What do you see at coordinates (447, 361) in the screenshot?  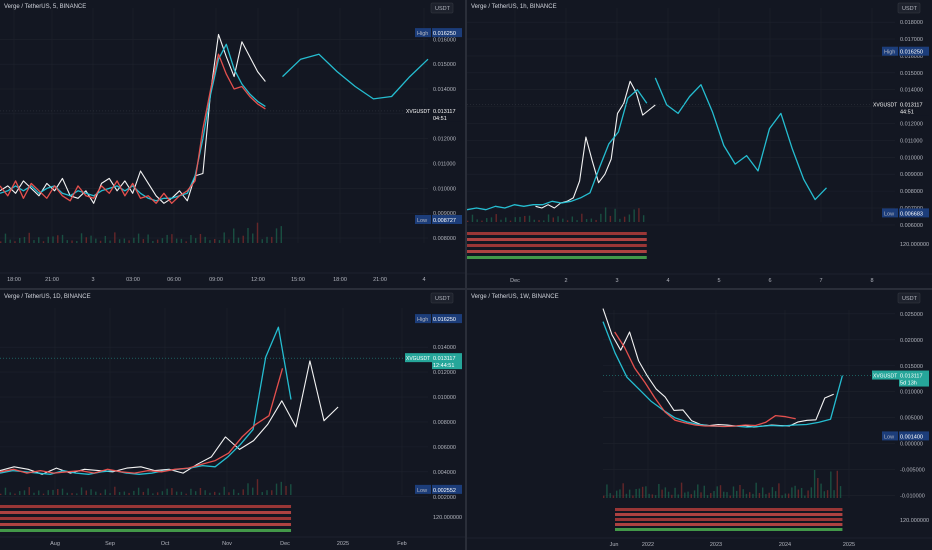 I see `last-price-tag` at bounding box center [447, 361].